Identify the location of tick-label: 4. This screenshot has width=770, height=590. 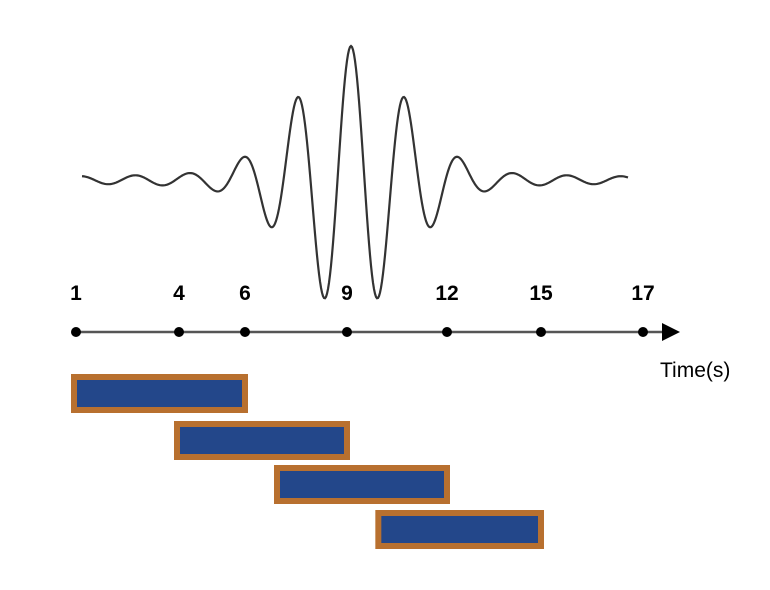
(179, 293).